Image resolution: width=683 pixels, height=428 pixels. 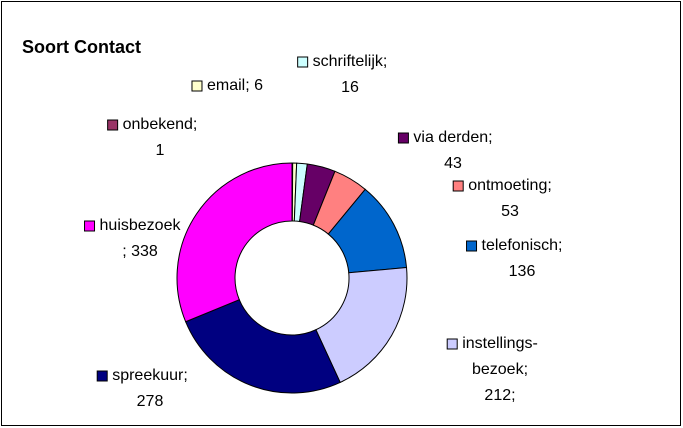 What do you see at coordinates (500, 369) in the screenshot?
I see `data-label: instellings-bezoek; 212;` at bounding box center [500, 369].